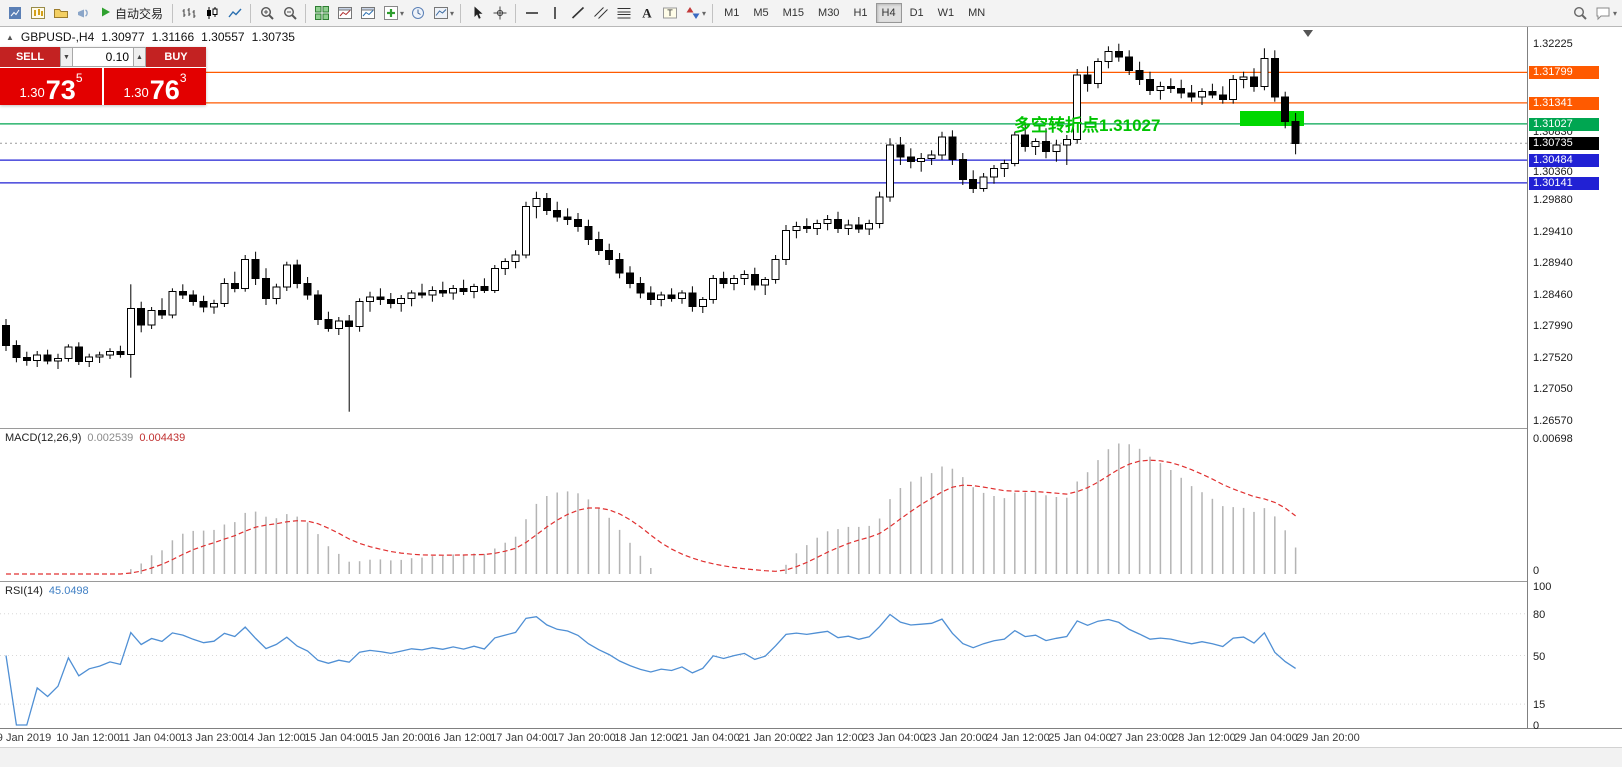 The height and width of the screenshot is (767, 1622). What do you see at coordinates (289, 13) in the screenshot?
I see `zoom-out-icon` at bounding box center [289, 13].